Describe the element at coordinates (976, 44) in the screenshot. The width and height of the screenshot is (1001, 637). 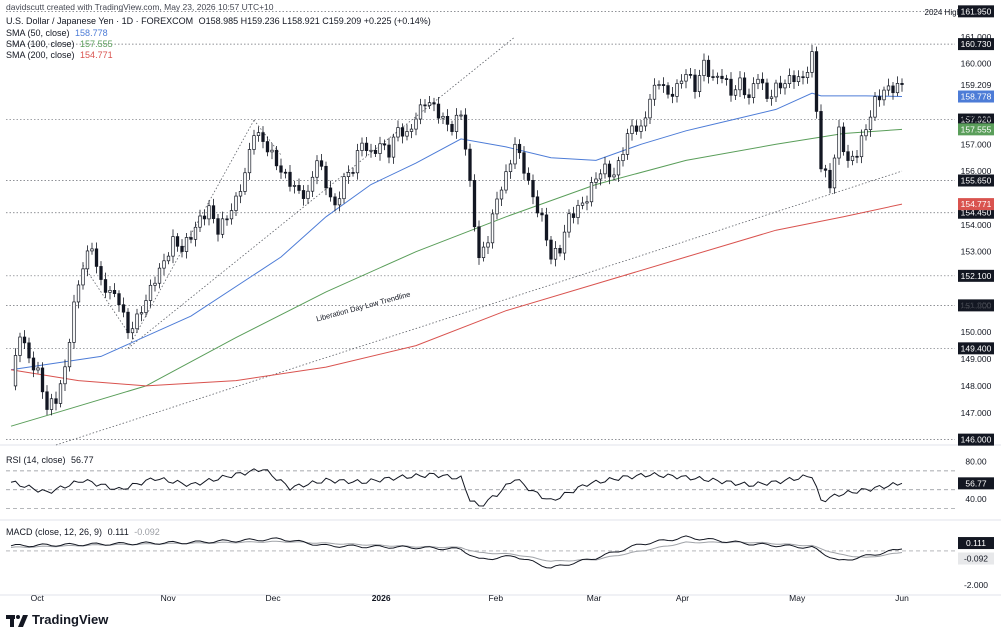
I see `level-label: 160.730` at that location.